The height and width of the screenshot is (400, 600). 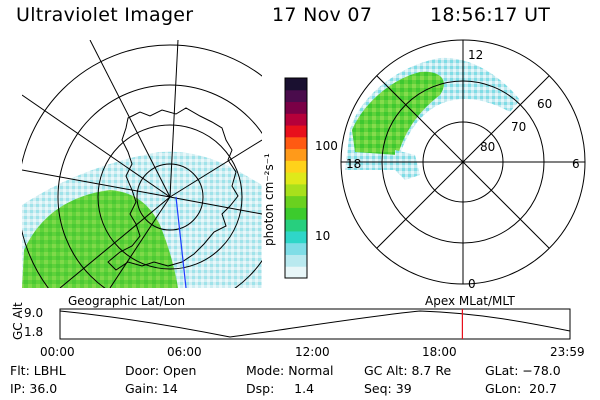 I want to click on colorbar-tick-100: 100, so click(x=326, y=146).